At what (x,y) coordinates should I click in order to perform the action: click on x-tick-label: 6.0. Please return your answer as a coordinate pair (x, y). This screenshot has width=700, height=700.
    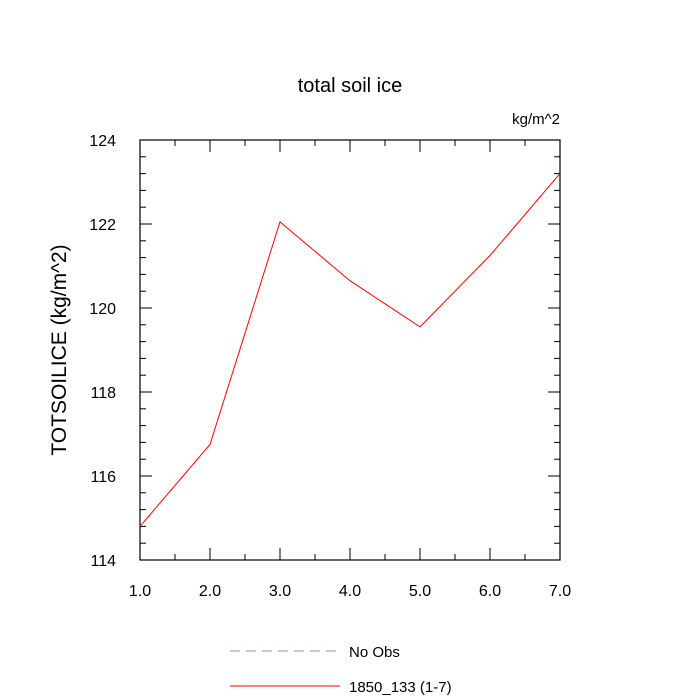
    Looking at the image, I should click on (490, 591).